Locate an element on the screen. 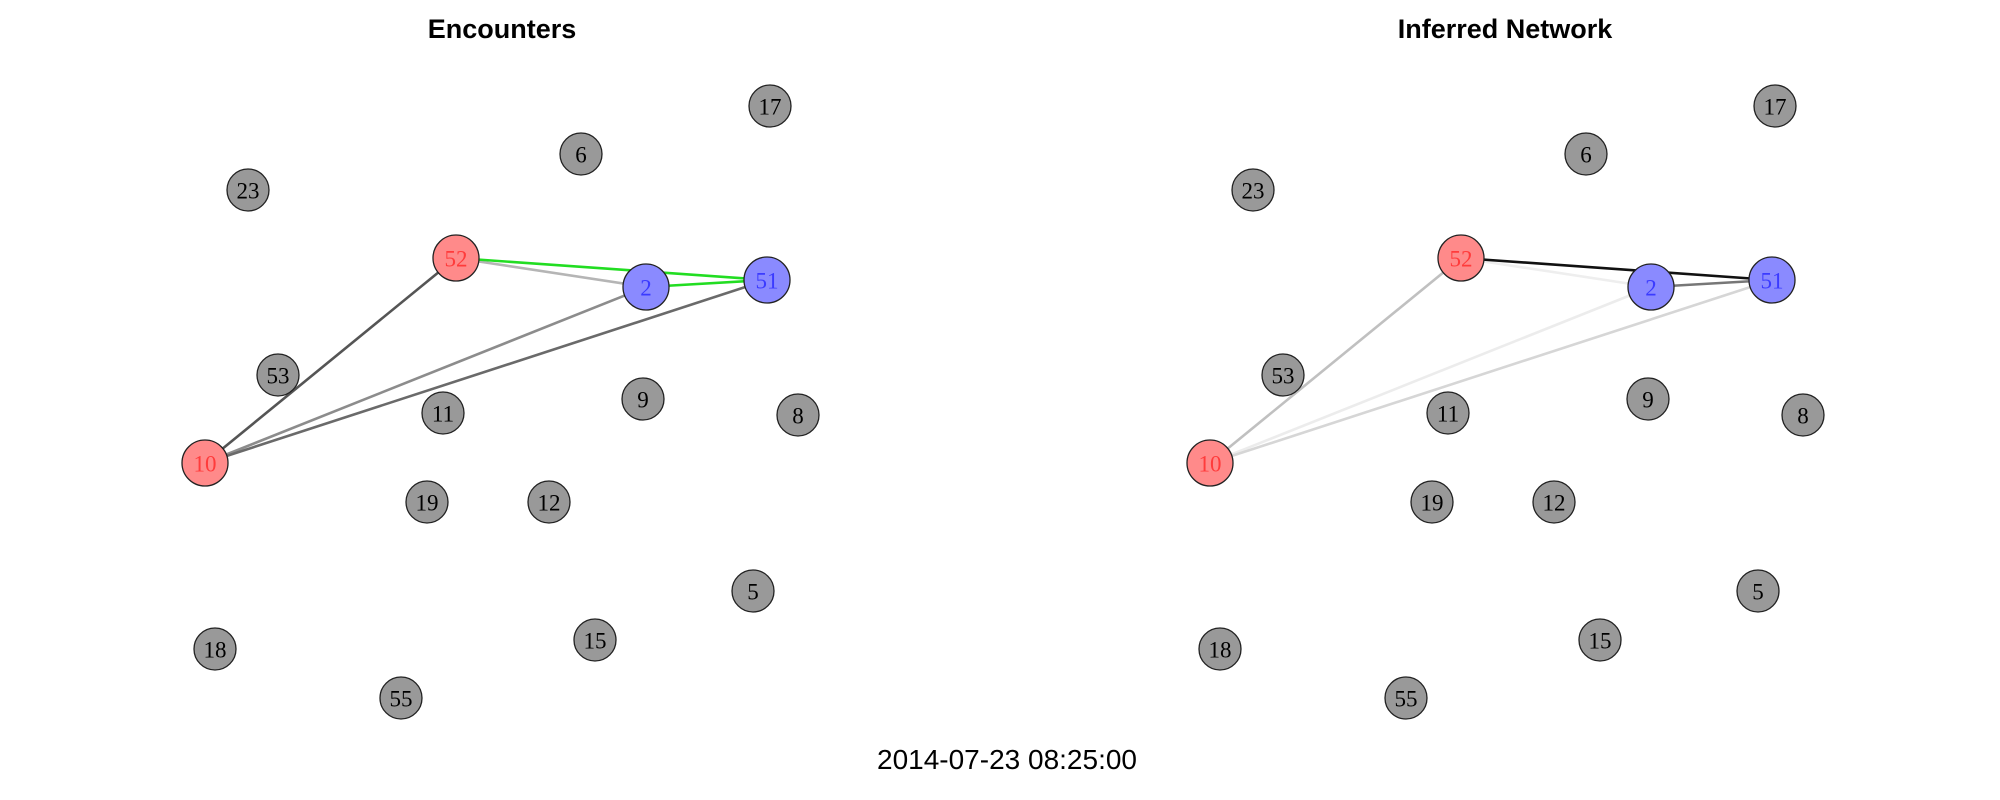 Image resolution: width=2000 pixels, height=800 pixels. panel-title-encounters: Encounters is located at coordinates (502, 29).